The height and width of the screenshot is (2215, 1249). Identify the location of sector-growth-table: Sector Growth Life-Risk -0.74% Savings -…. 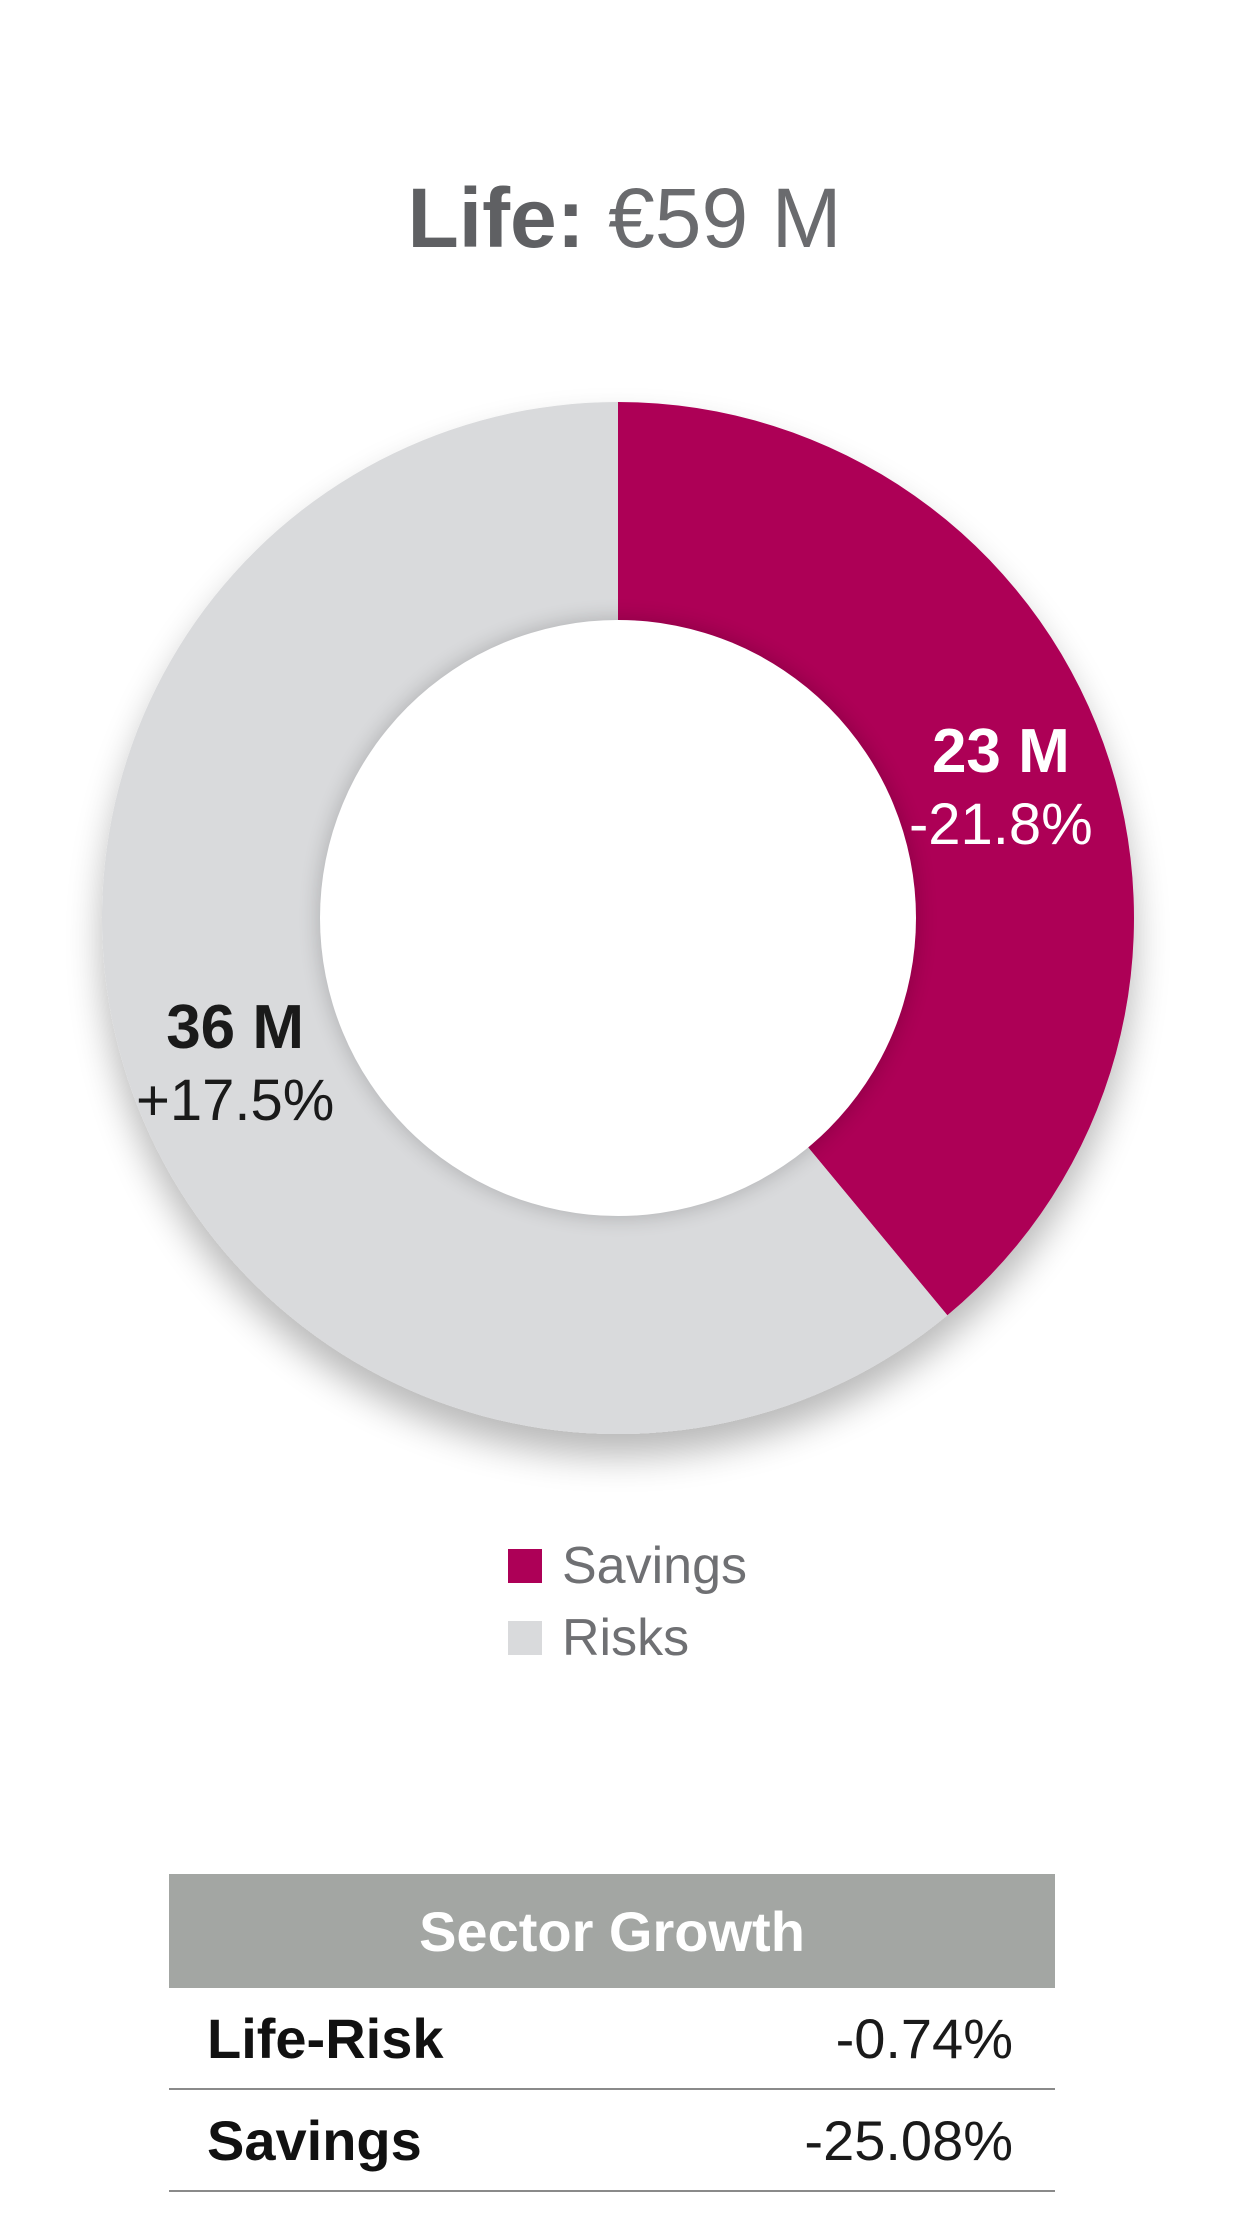
(612, 2033).